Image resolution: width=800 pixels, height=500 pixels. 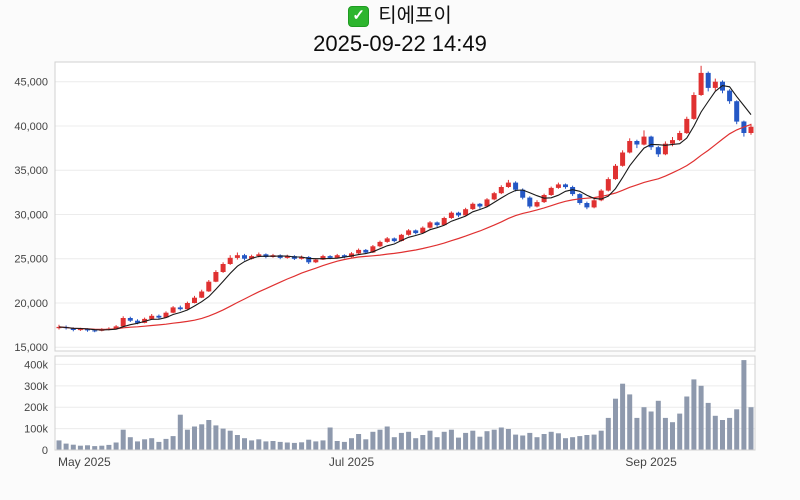 I want to click on volume-tick-label: 300k, so click(x=36, y=387).